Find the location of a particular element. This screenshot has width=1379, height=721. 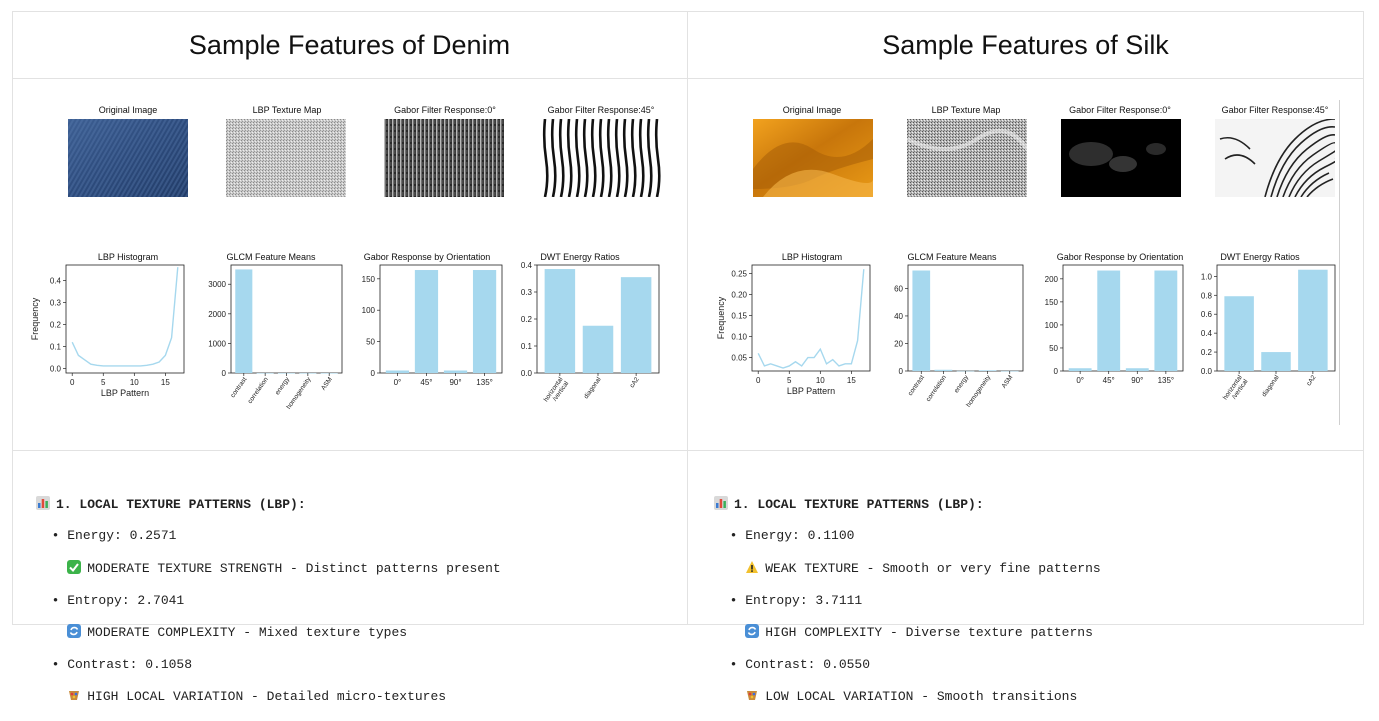

warning-icon is located at coordinates (753, 567).